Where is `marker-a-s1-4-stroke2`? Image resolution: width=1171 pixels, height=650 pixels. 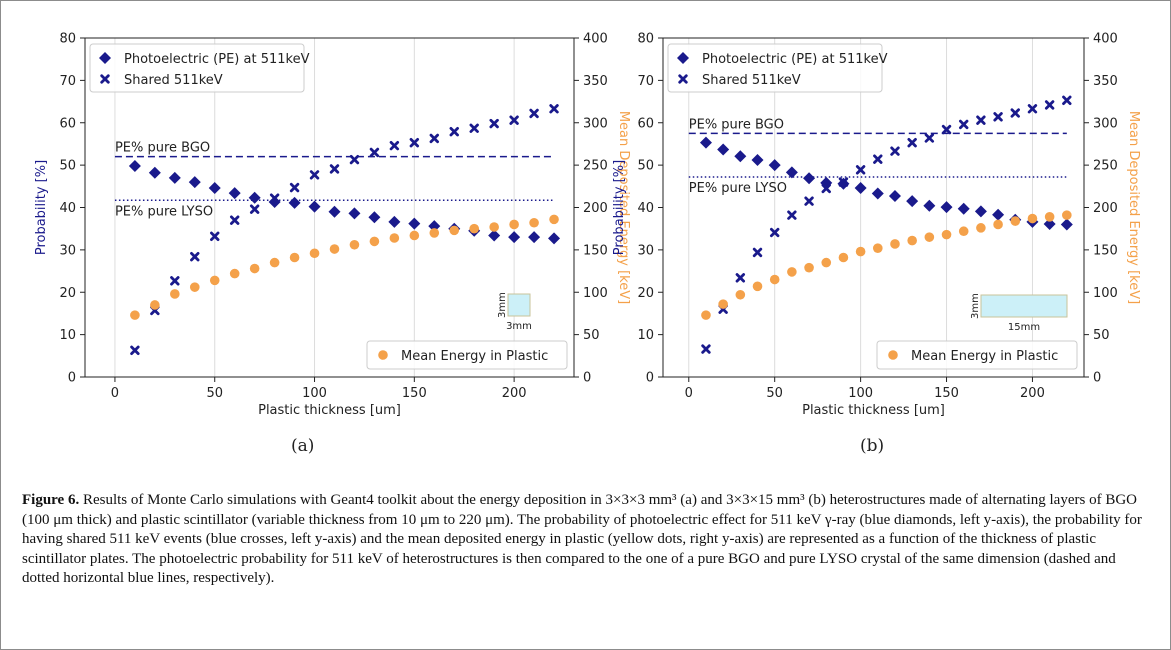
marker-a-s1-4-stroke2 is located at coordinates (215, 236).